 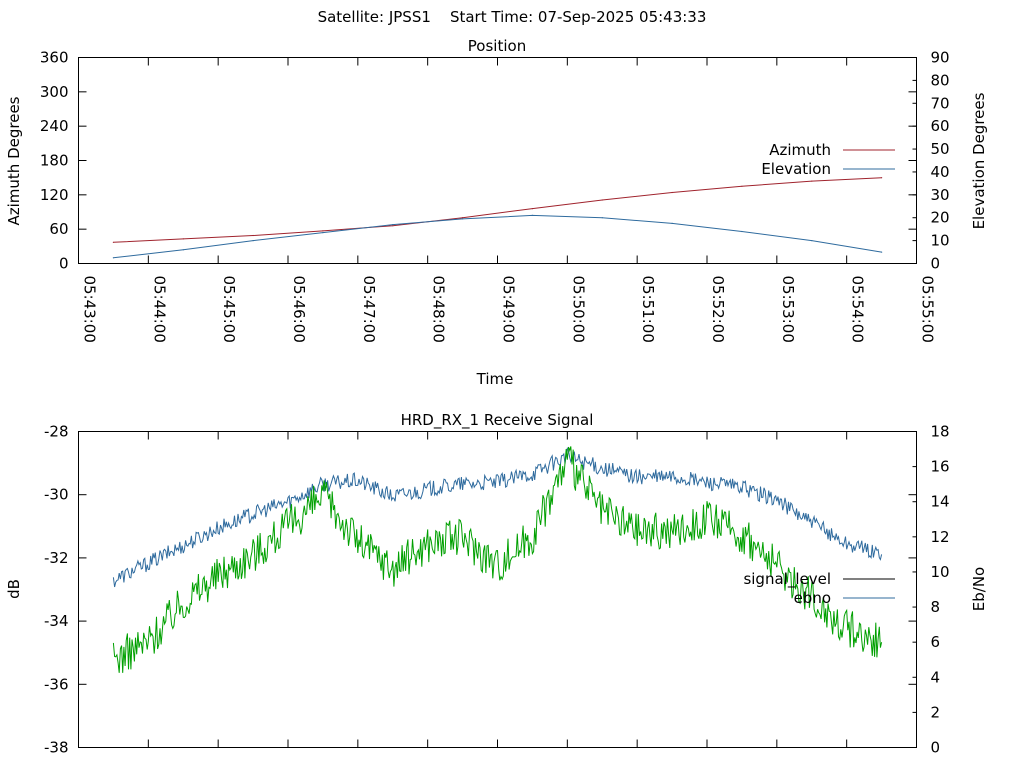 I want to click on x-tick-label: 05:48:00, so click(x=439, y=309).